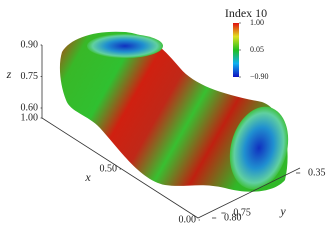 Image resolution: width=333 pixels, height=245 pixels. I want to click on y-tick-label: 0.35, so click(317, 172).